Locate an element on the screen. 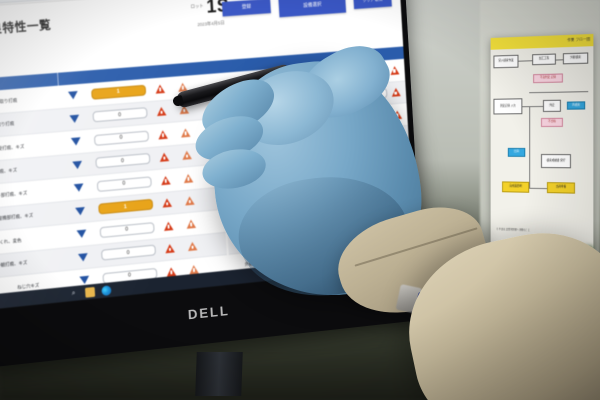 The width and height of the screenshot is (600, 400). register-button: 登録 is located at coordinates (246, 8).